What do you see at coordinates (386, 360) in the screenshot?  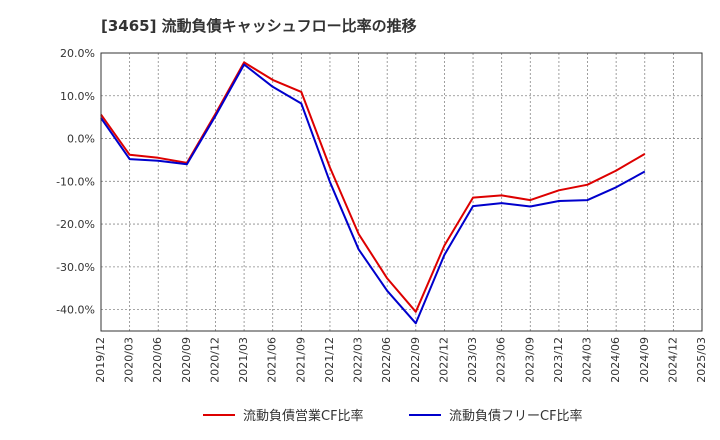 I see `x-tick-label: 2022/06` at bounding box center [386, 360].